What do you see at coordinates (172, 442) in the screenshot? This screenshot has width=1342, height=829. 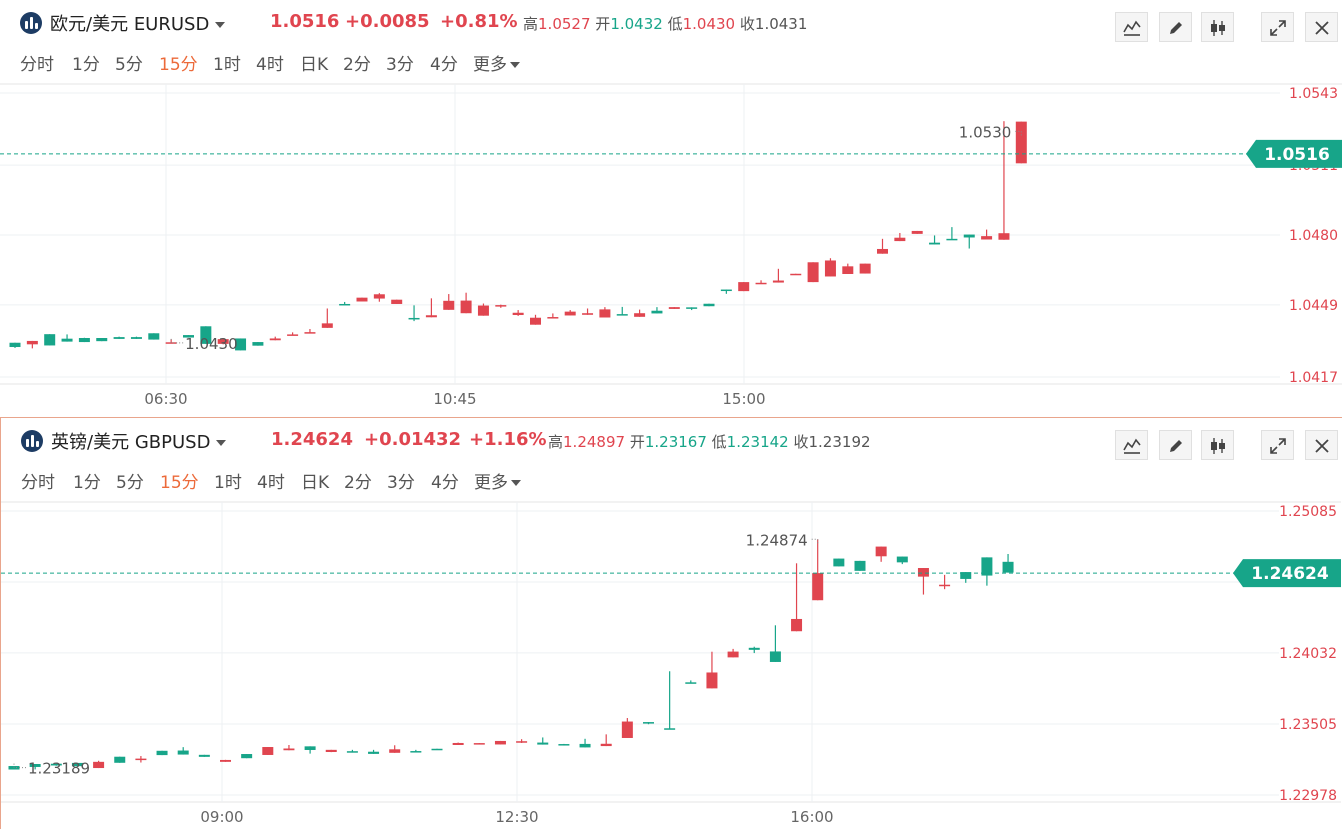 I see `instrument-symbol: GBPUSD` at bounding box center [172, 442].